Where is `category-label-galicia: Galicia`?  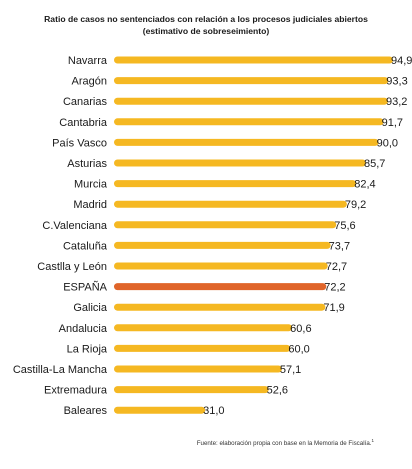 category-label-galicia: Galicia is located at coordinates (90, 308).